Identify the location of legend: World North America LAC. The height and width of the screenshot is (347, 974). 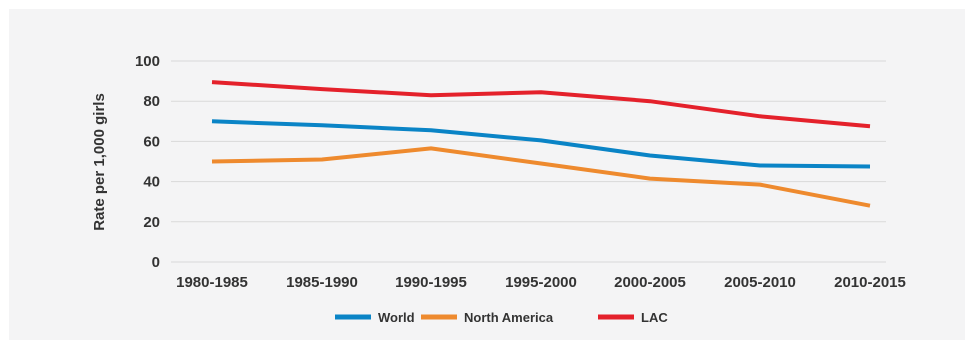
(501, 317).